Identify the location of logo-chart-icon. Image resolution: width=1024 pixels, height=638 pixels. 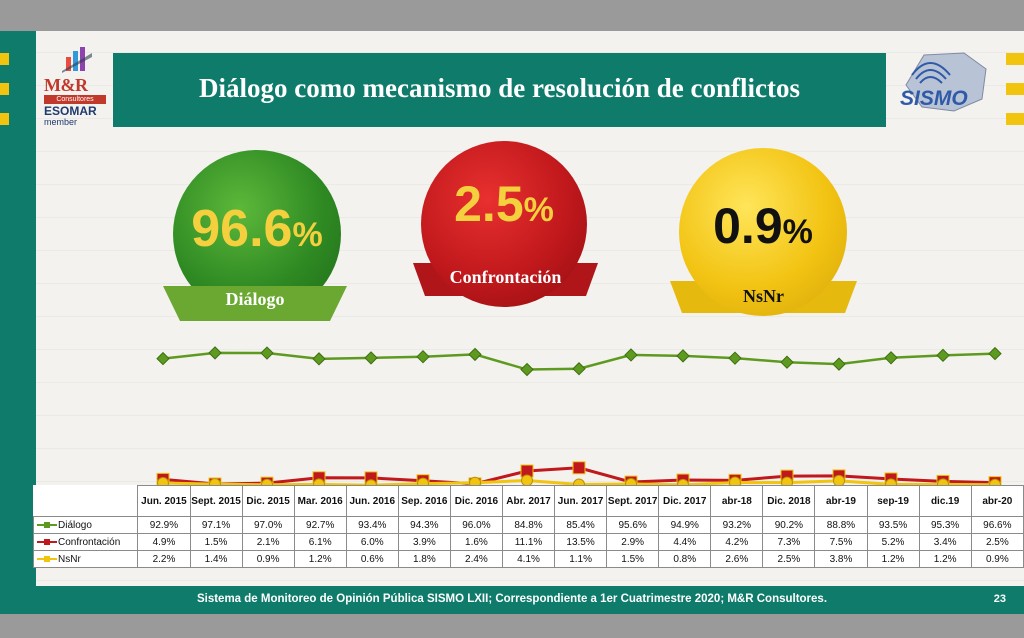
(77, 60).